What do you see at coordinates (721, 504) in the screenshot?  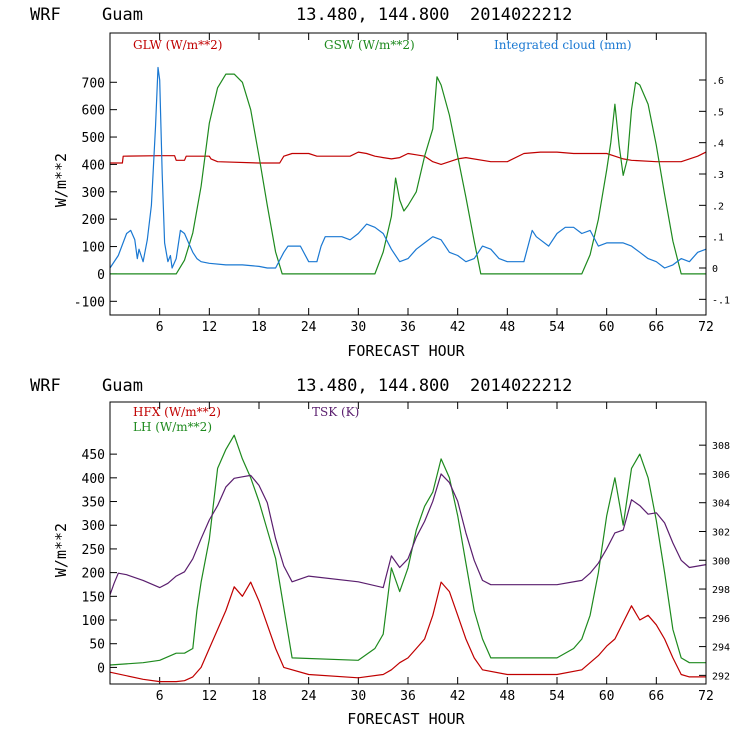 I see `right-tick-label: 304` at bounding box center [721, 504].